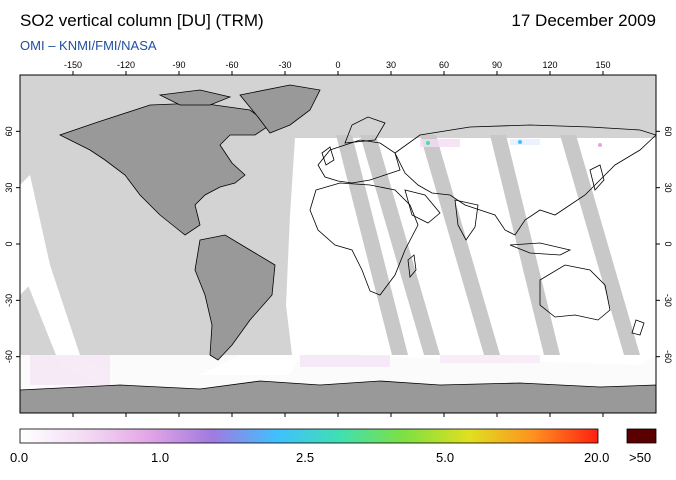 The height and width of the screenshot is (480, 676). I want to click on legend-label: 0.0, so click(19, 457).